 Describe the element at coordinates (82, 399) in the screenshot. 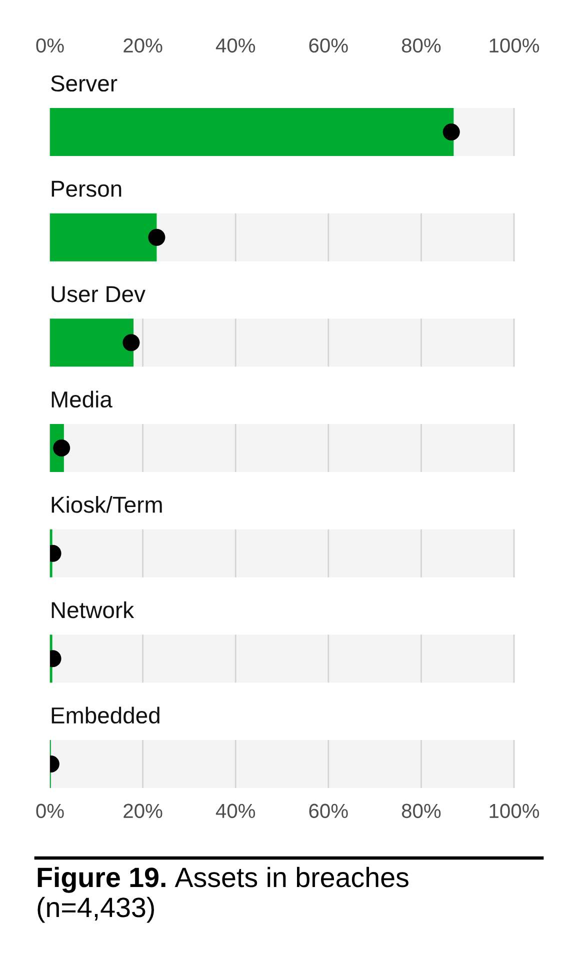

I see `y-tick-label: Media` at that location.